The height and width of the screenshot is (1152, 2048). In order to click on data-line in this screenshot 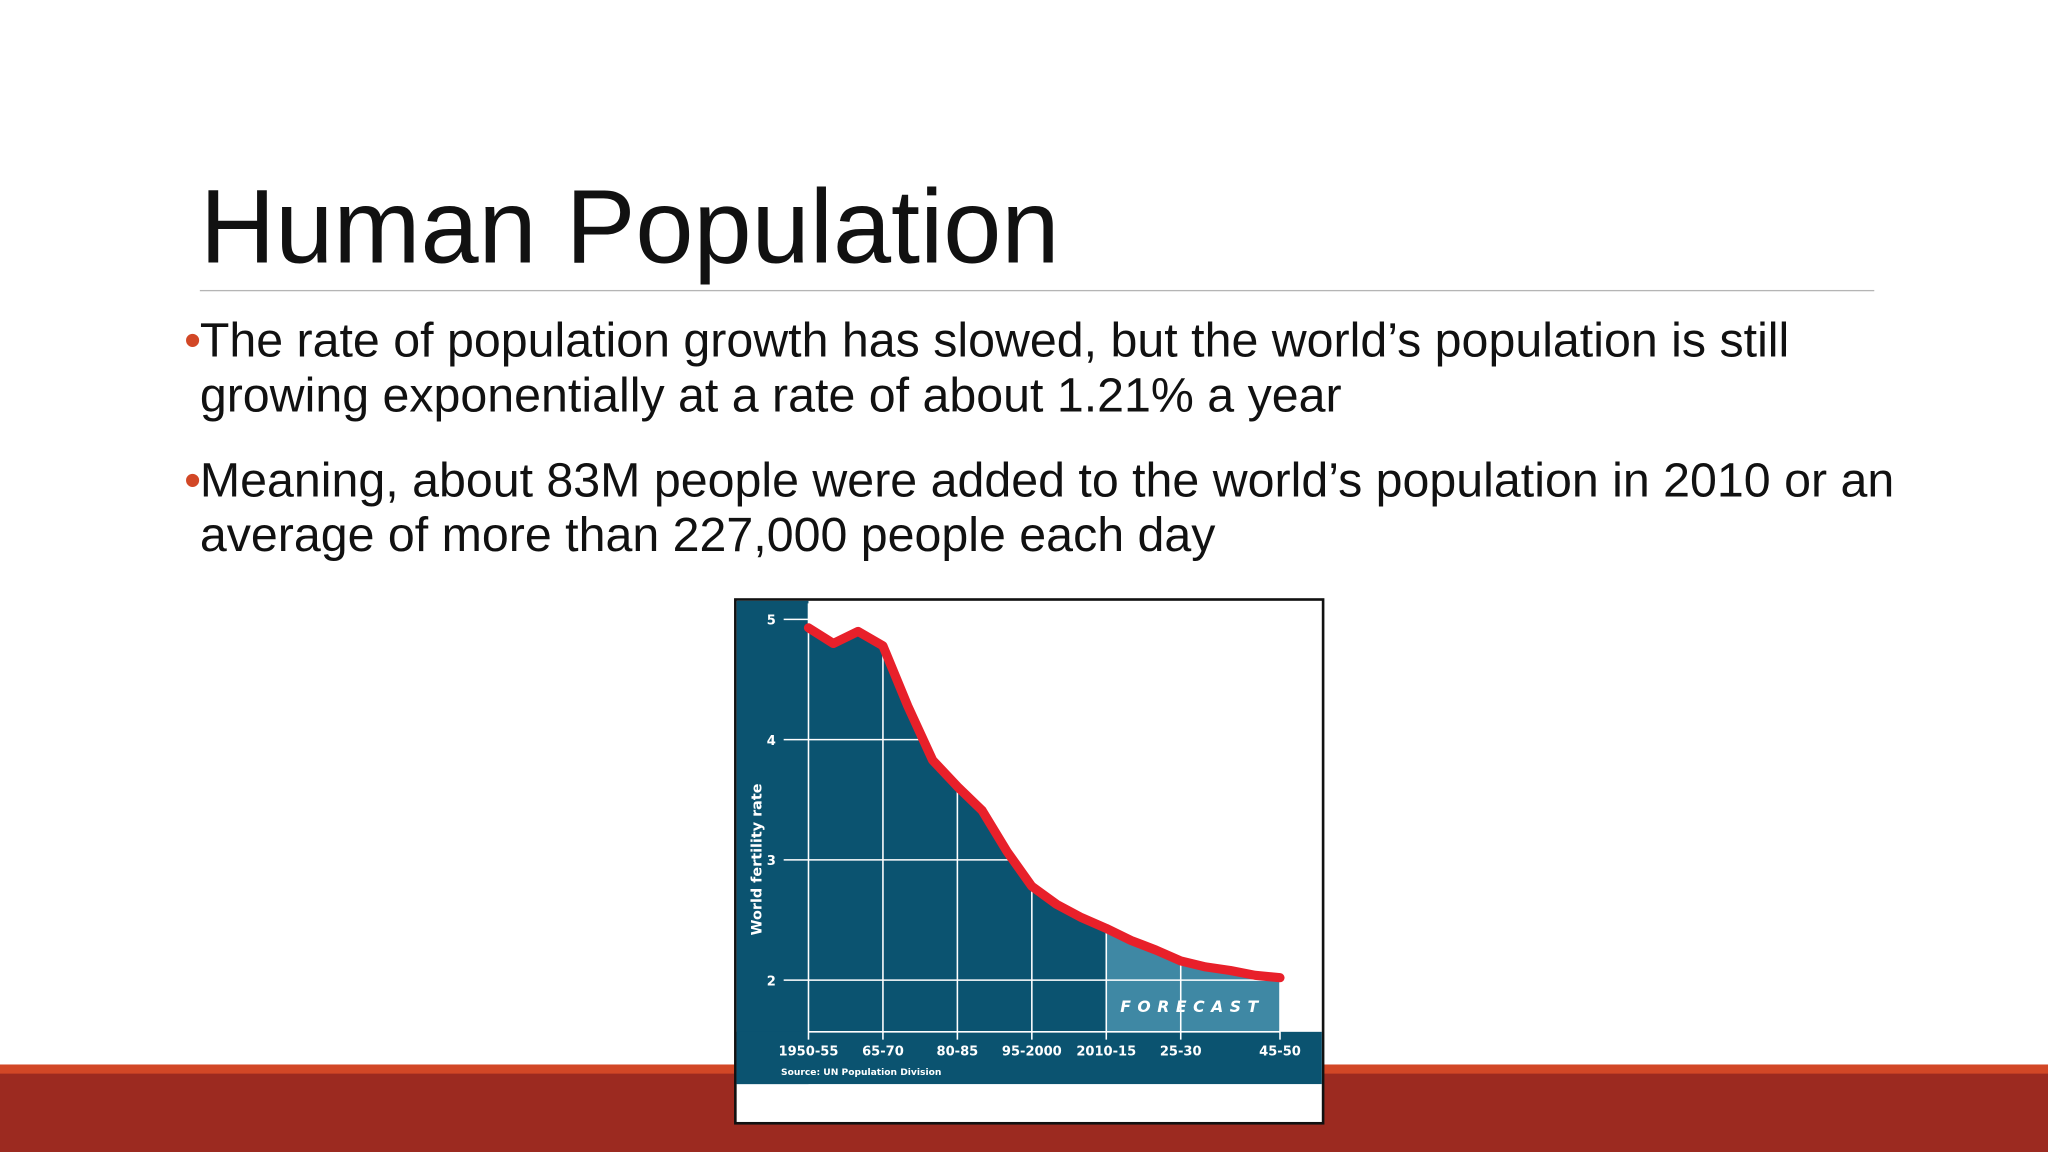, I will do `click(1044, 803)`.